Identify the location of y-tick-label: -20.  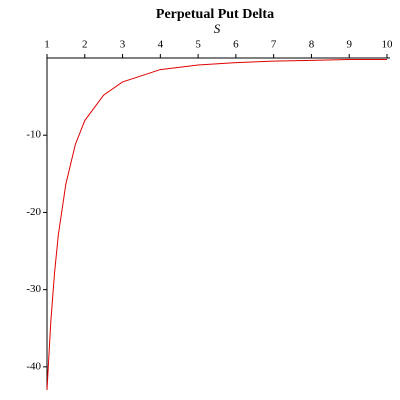
(33, 212).